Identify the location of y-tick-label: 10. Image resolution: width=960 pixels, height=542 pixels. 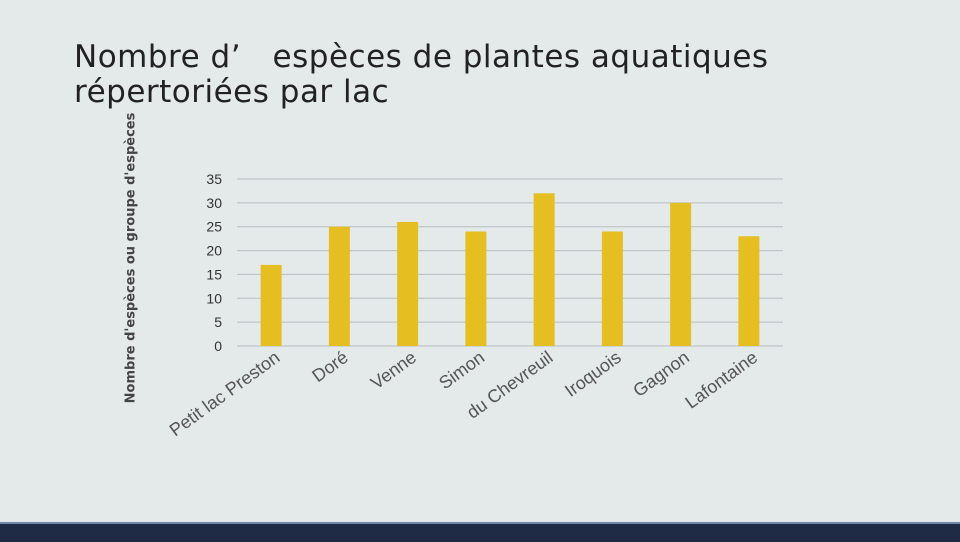
(214, 298).